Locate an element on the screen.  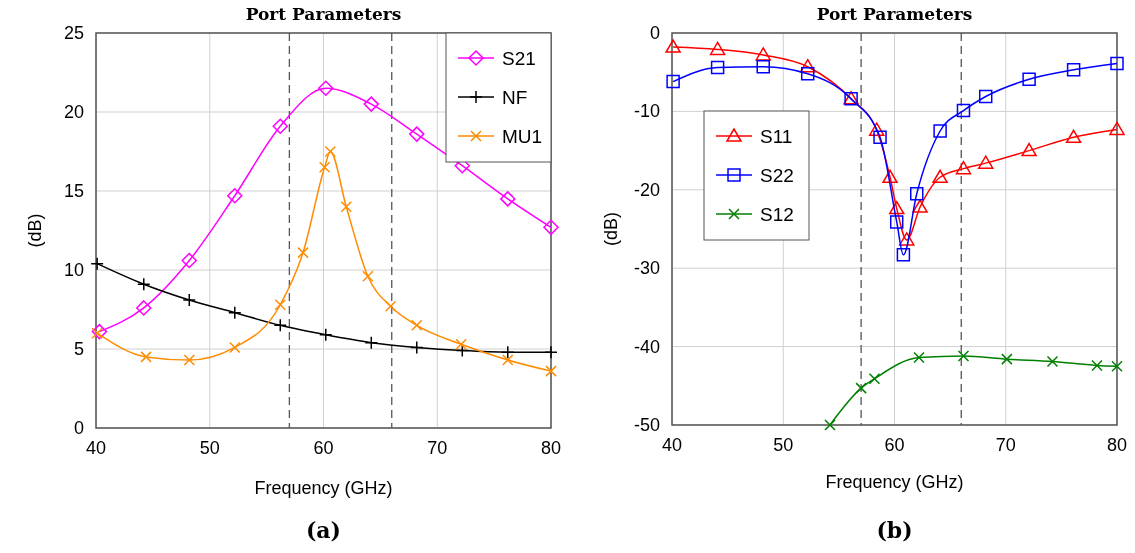
text: (b) is located at coordinates (894, 530).